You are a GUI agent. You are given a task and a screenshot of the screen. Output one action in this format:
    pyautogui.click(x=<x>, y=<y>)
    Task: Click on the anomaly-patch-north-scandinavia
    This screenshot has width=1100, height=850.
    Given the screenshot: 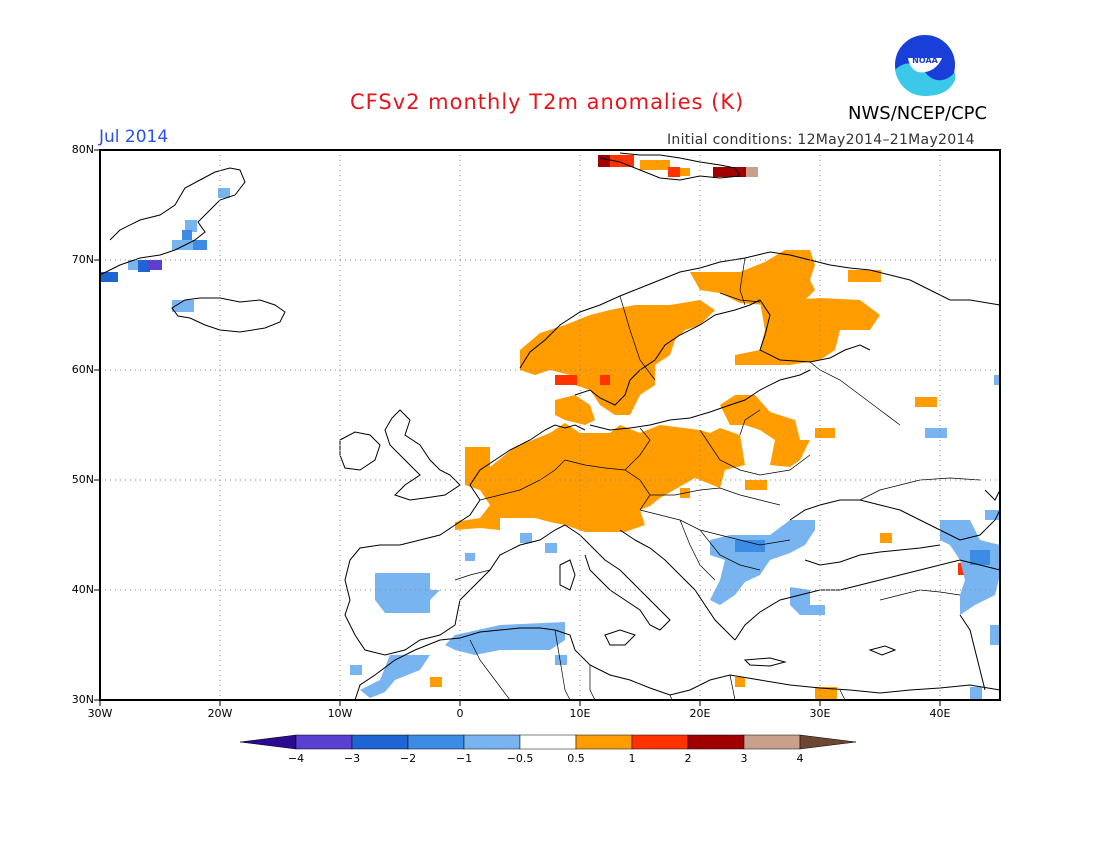 What is the action you would take?
    pyautogui.click(x=752, y=277)
    